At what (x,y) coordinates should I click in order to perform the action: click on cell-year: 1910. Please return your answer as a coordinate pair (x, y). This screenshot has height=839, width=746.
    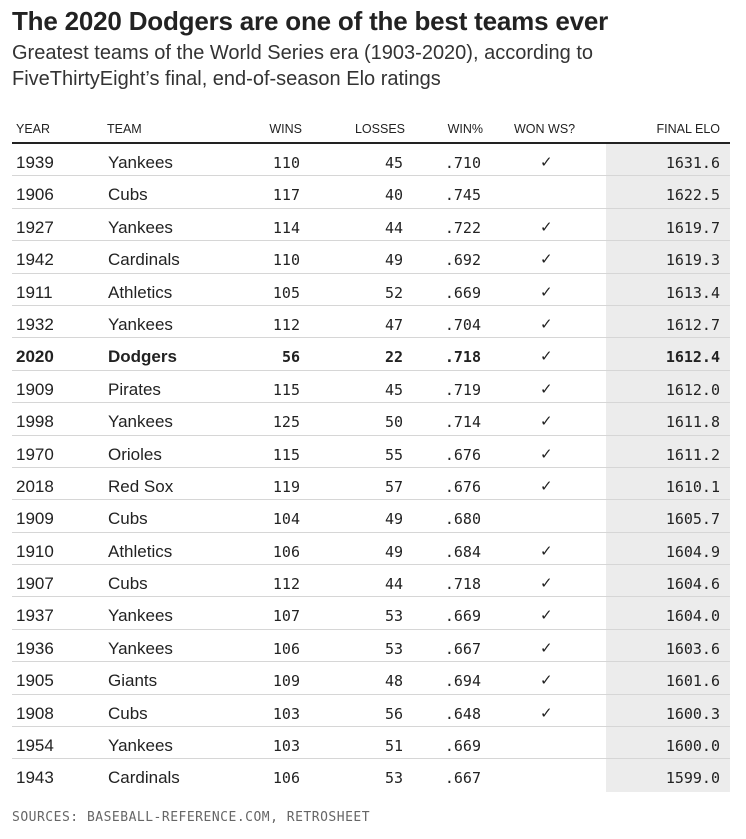
    Looking at the image, I should click on (35, 551).